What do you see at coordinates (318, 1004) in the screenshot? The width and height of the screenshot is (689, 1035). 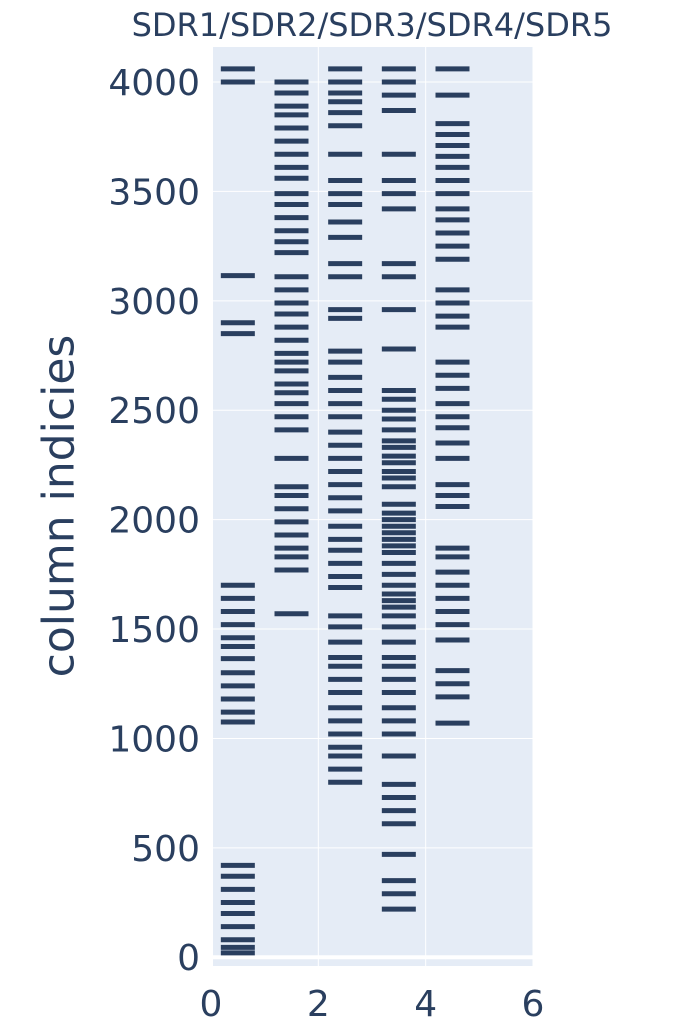 I see `x-tick-label: 2` at bounding box center [318, 1004].